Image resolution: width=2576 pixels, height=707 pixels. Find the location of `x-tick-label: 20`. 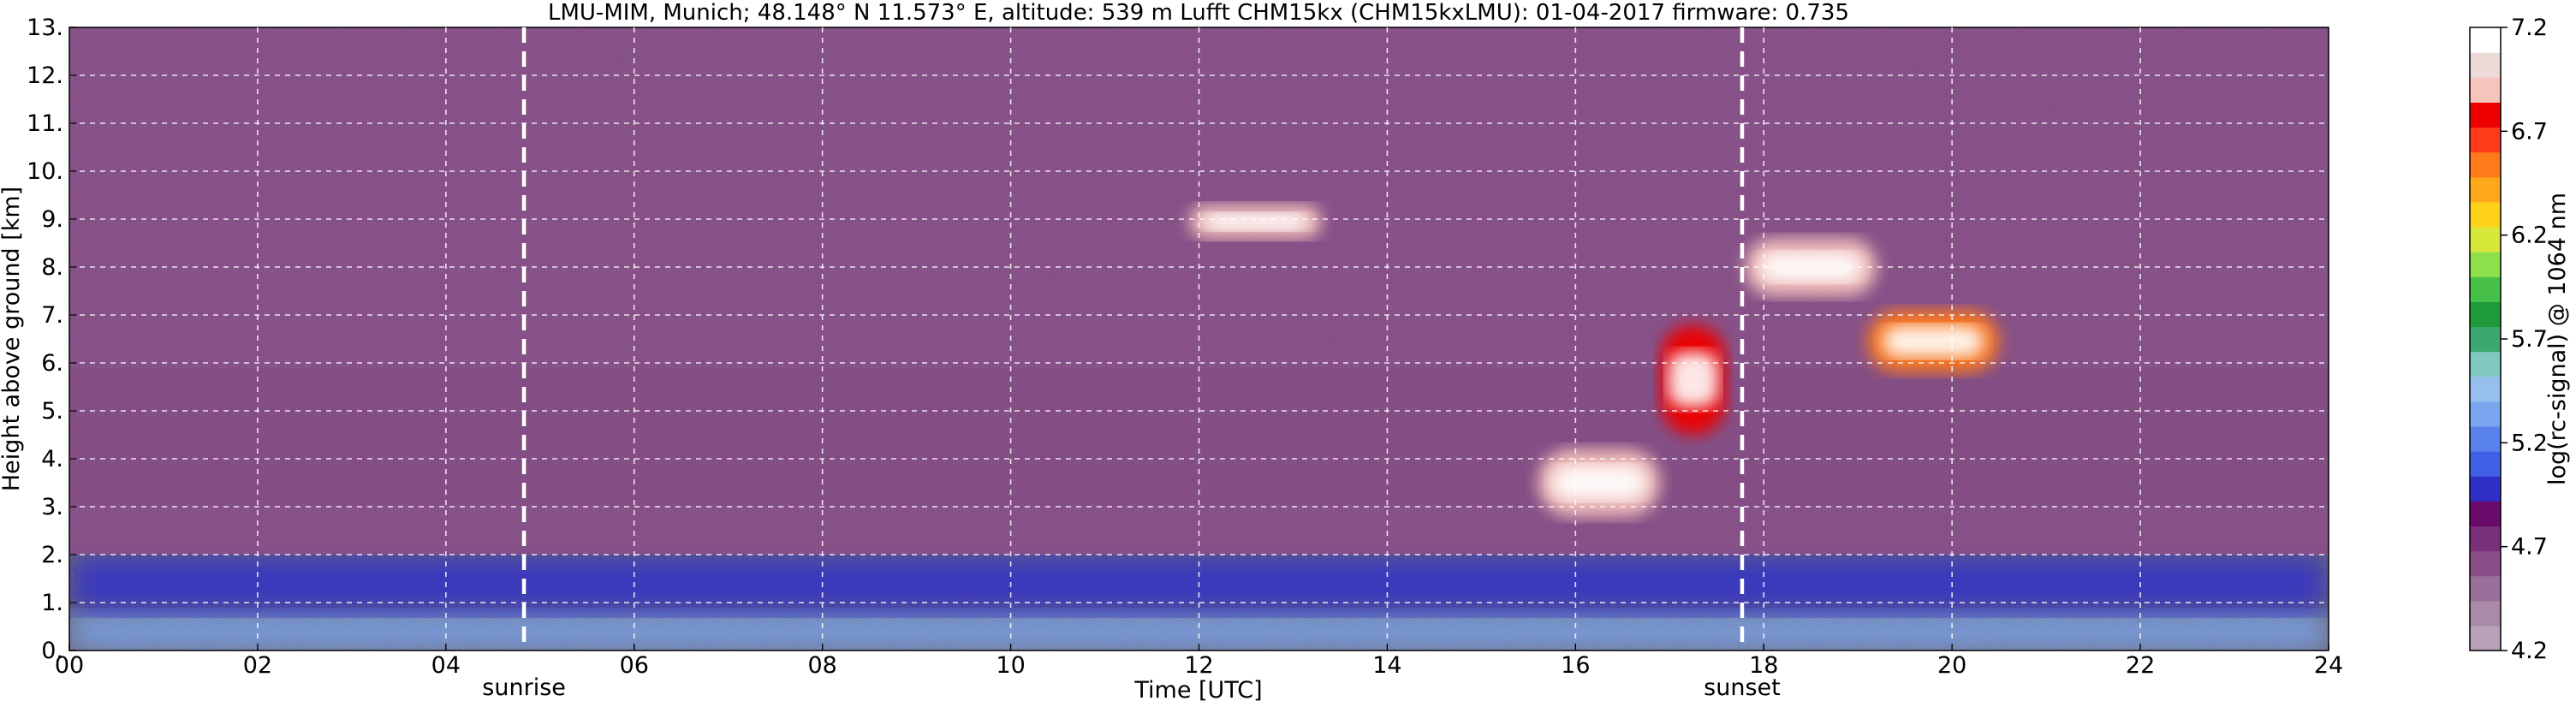

x-tick-label: 20 is located at coordinates (1951, 665).